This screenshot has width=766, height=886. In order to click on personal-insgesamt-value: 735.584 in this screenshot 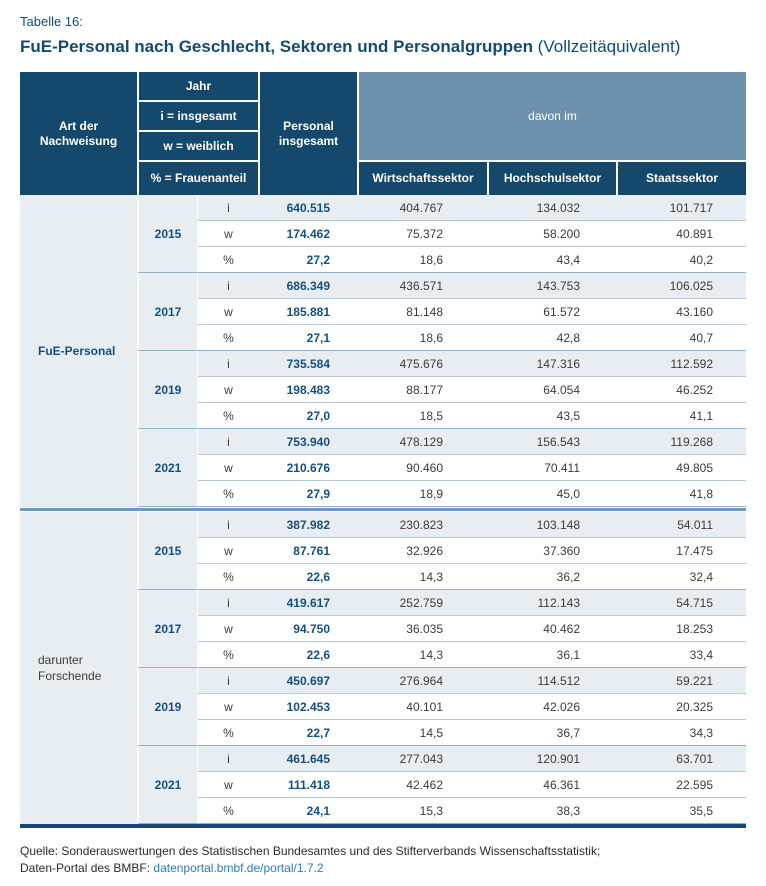, I will do `click(308, 364)`.